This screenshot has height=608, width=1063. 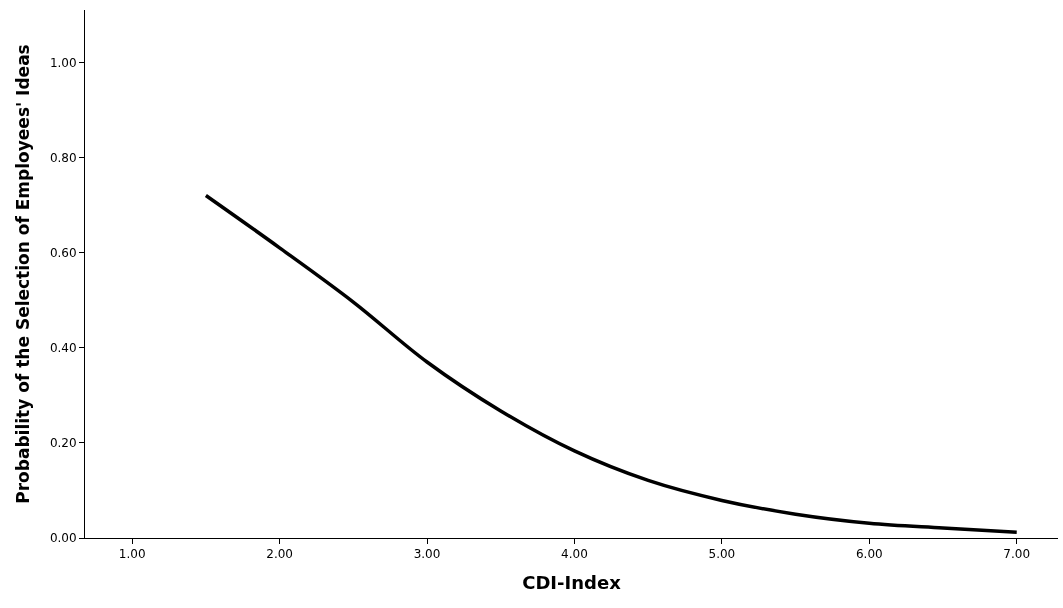 I want to click on y-tick-label: 0.00, so click(x=63, y=538).